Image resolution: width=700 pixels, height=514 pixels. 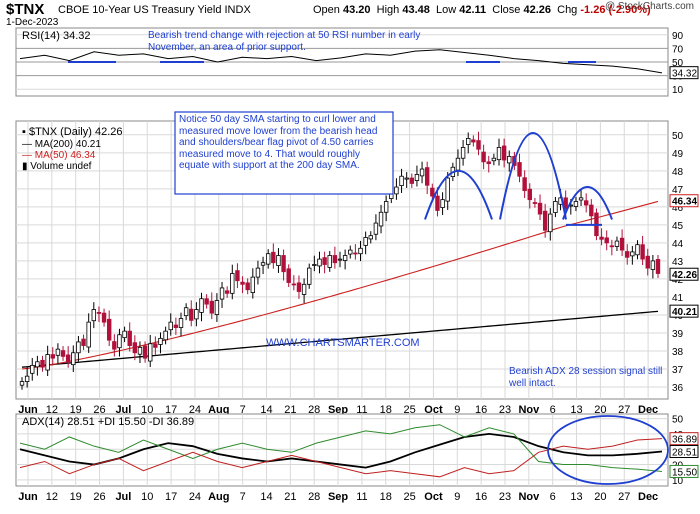 I want to click on price-x-tick-label: 14, so click(x=266, y=410).